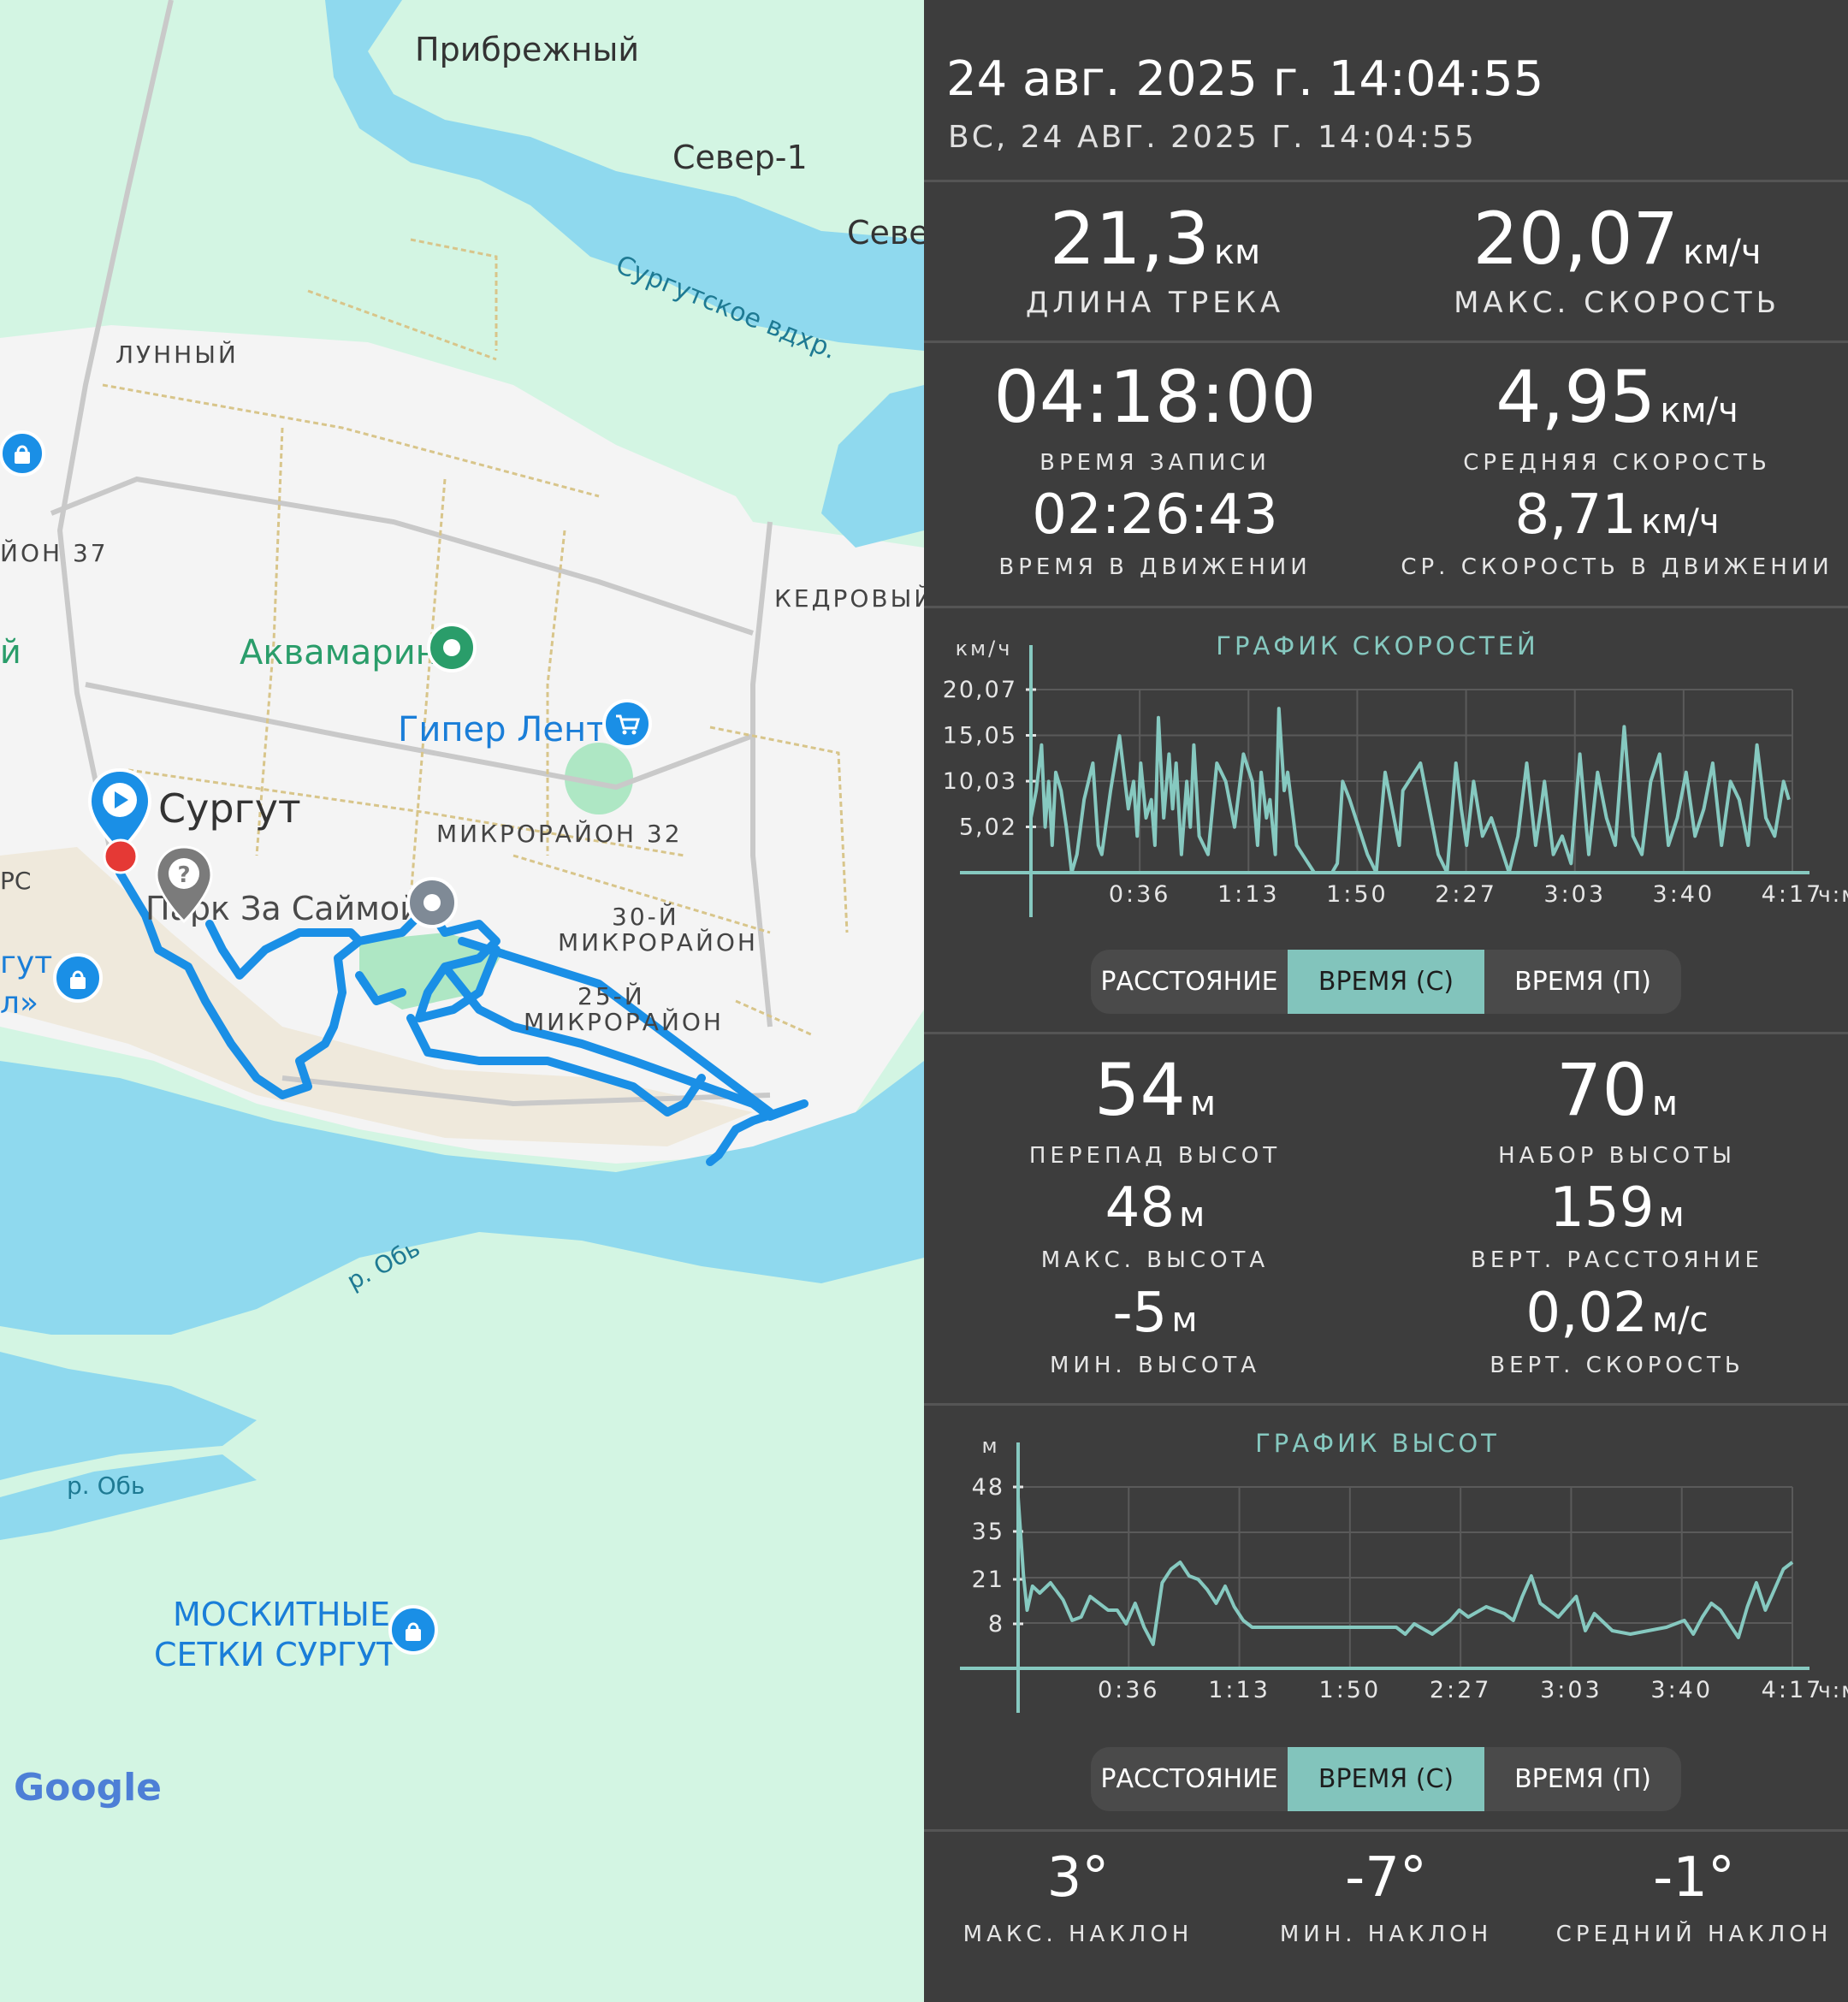 Image resolution: width=1848 pixels, height=2002 pixels. I want to click on track-length-stat: 21,3 км, so click(1155, 239).